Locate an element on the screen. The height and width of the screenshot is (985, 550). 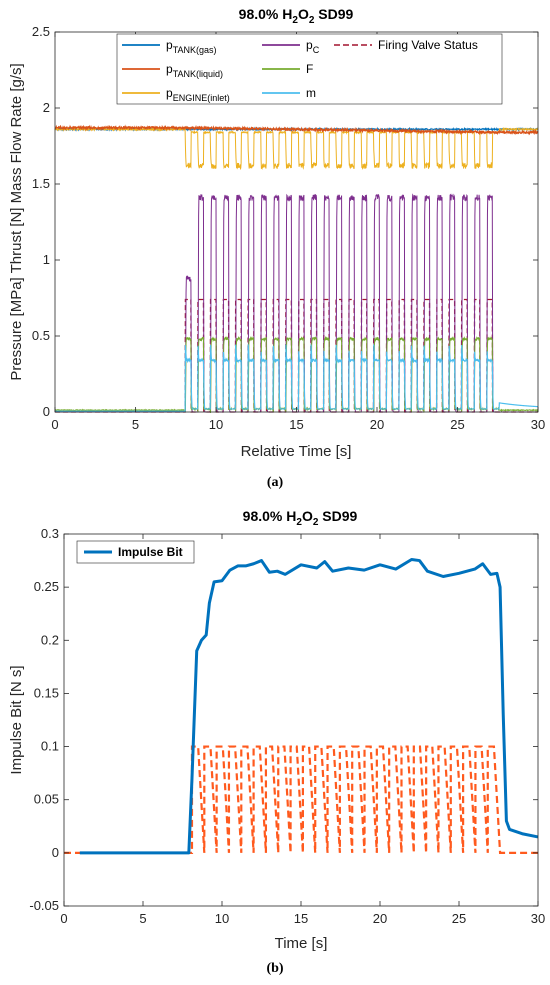
chart-a-legend-label: pENGINE(inlet) is located at coordinates (198, 94).